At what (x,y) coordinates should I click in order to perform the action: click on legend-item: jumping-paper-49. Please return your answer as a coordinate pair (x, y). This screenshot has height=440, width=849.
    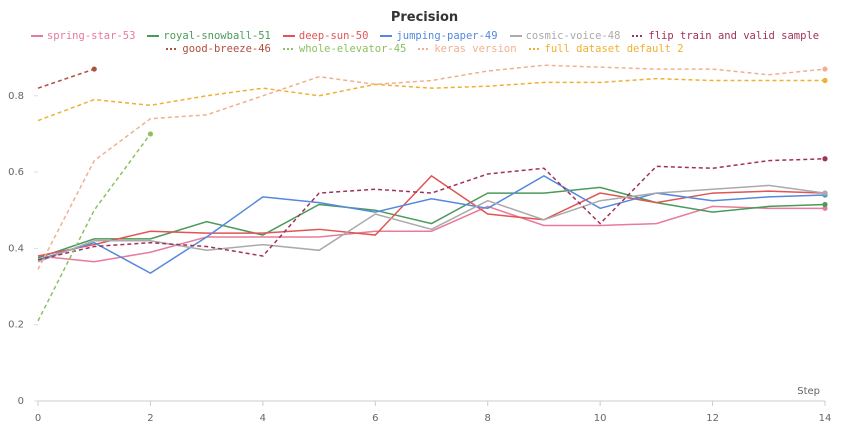
    Looking at the image, I should click on (439, 36).